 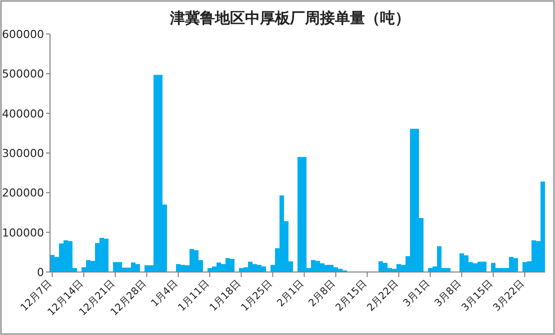 I want to click on x-tick-label: 3月22日, so click(x=509, y=296).